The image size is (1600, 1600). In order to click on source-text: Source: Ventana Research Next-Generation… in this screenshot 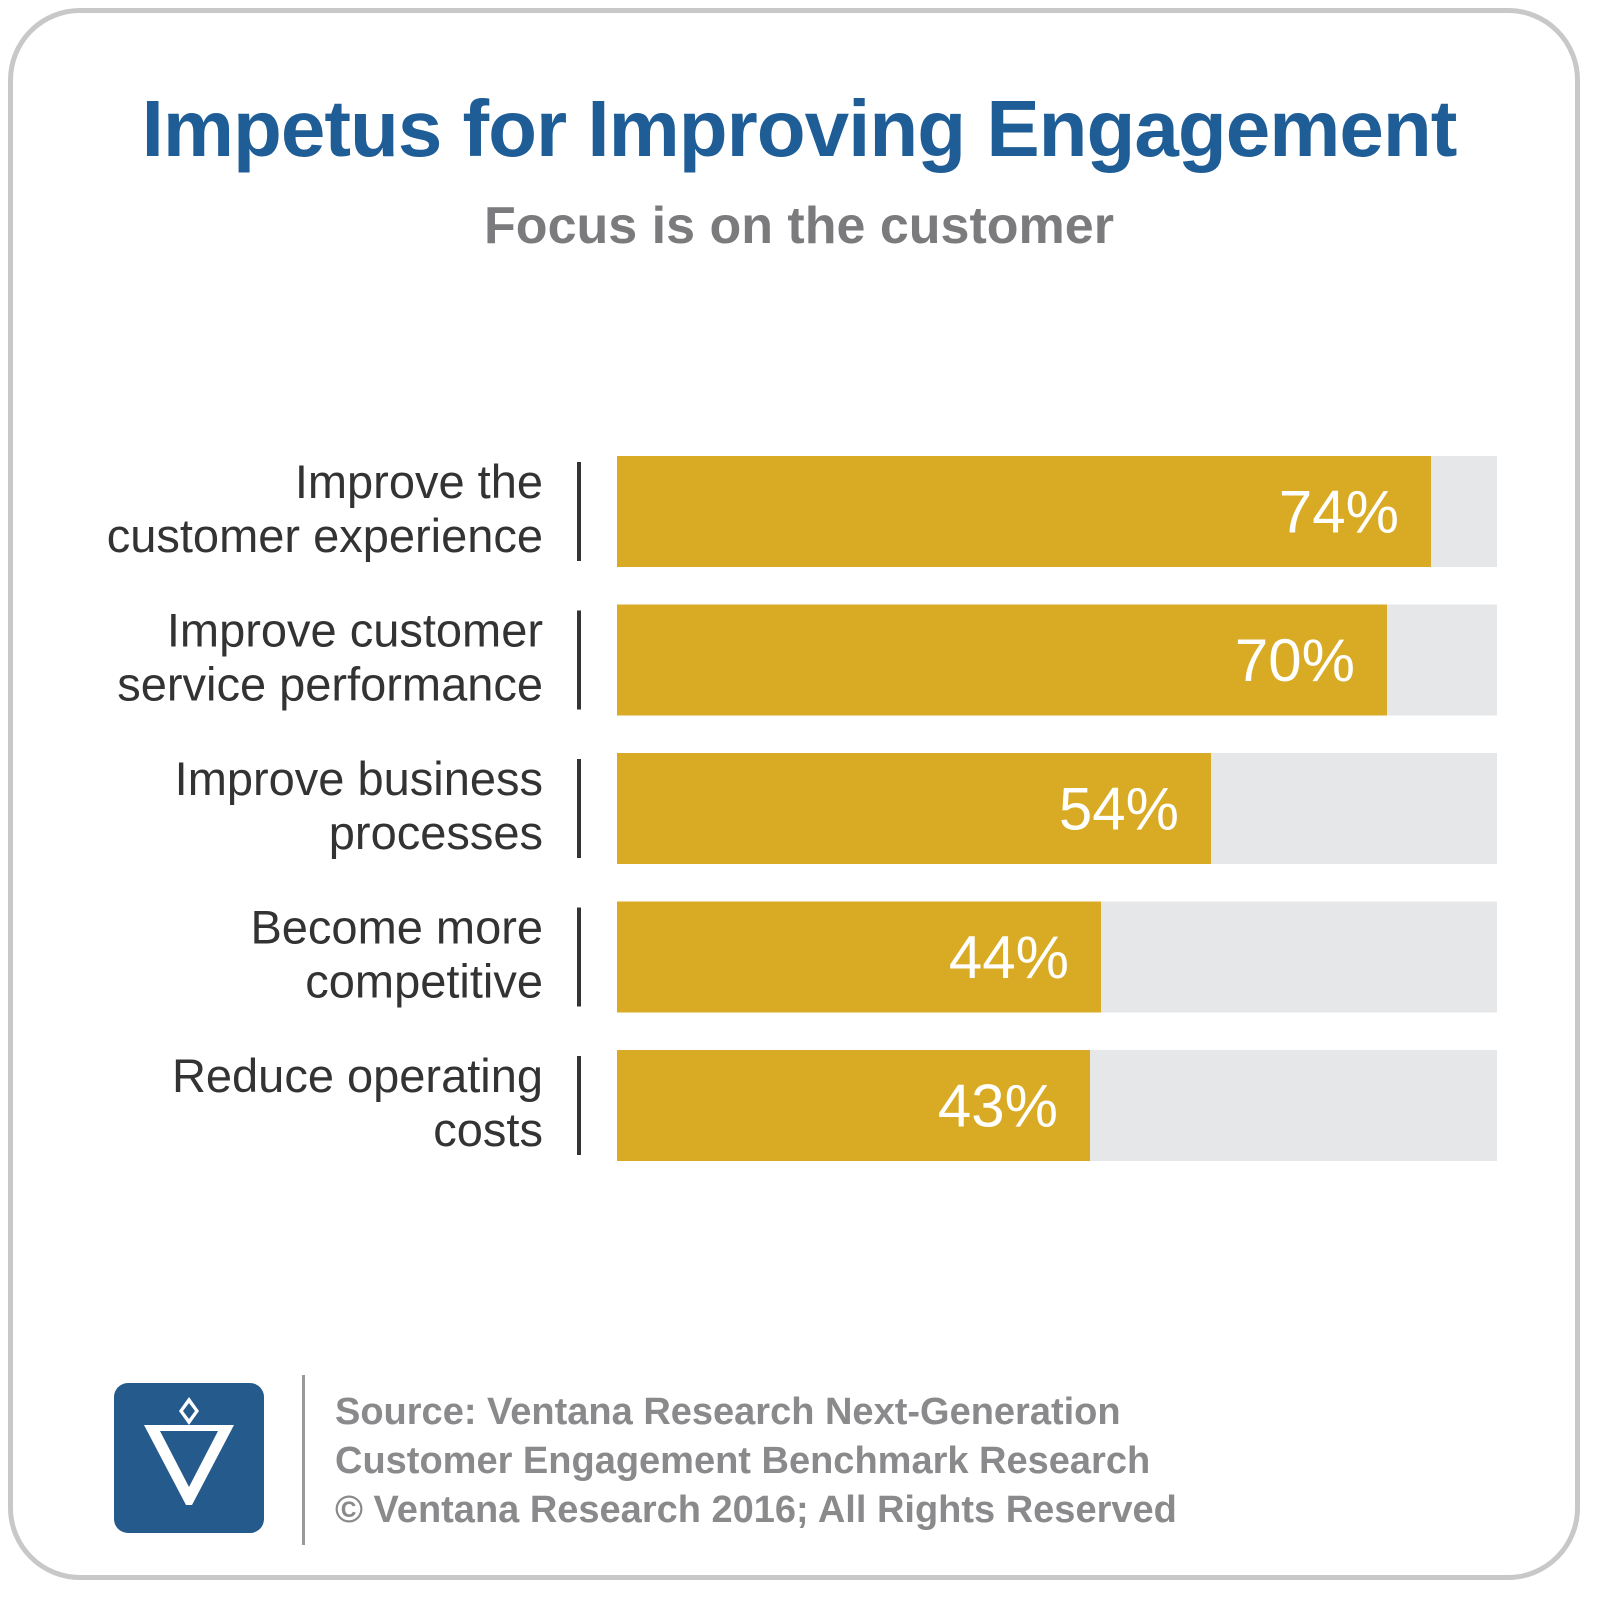, I will do `click(756, 1461)`.